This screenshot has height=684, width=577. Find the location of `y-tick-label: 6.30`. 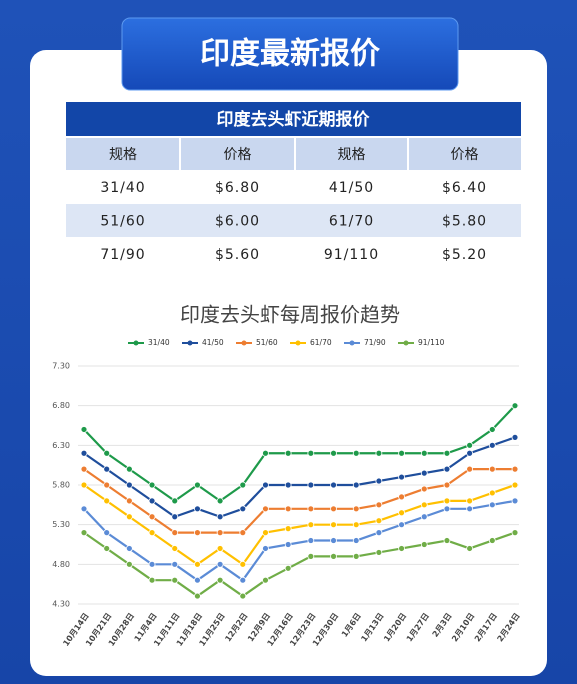

y-tick-label: 6.30 is located at coordinates (61, 445).